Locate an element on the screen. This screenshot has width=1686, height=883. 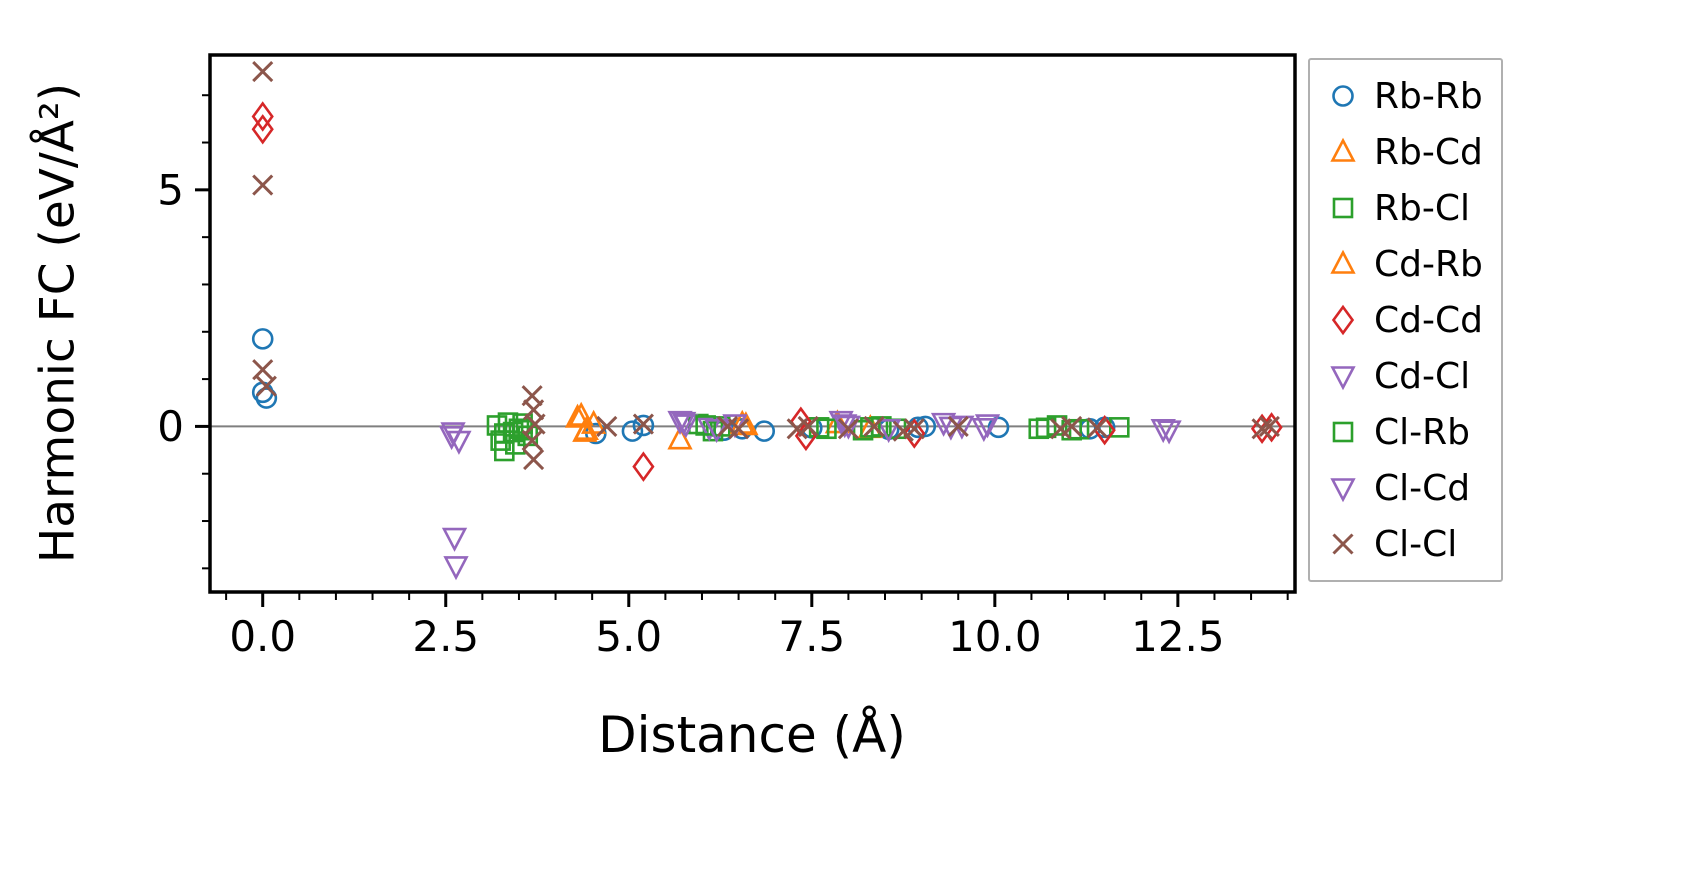
legend-entry-Cd-Rb: Cd-Rb is located at coordinates (1402, 264).